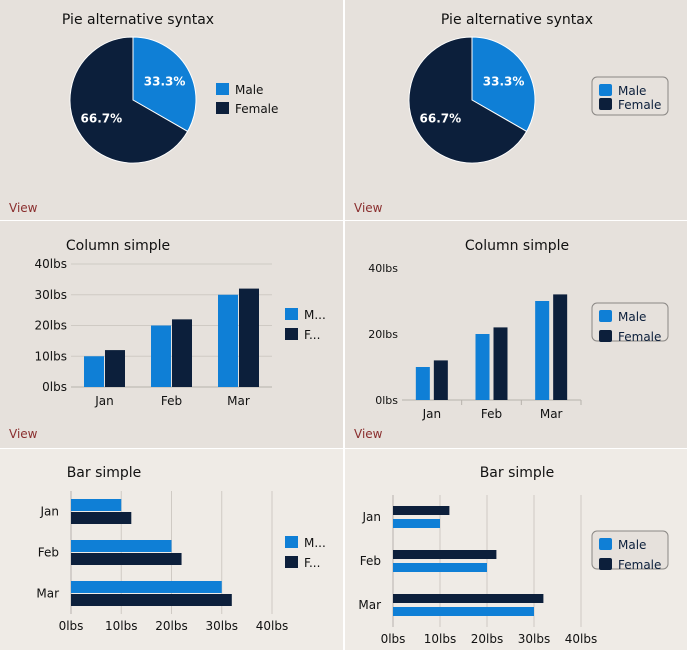 The image size is (687, 650). What do you see at coordinates (104, 401) in the screenshot?
I see `x-tick-label: Jan` at bounding box center [104, 401].